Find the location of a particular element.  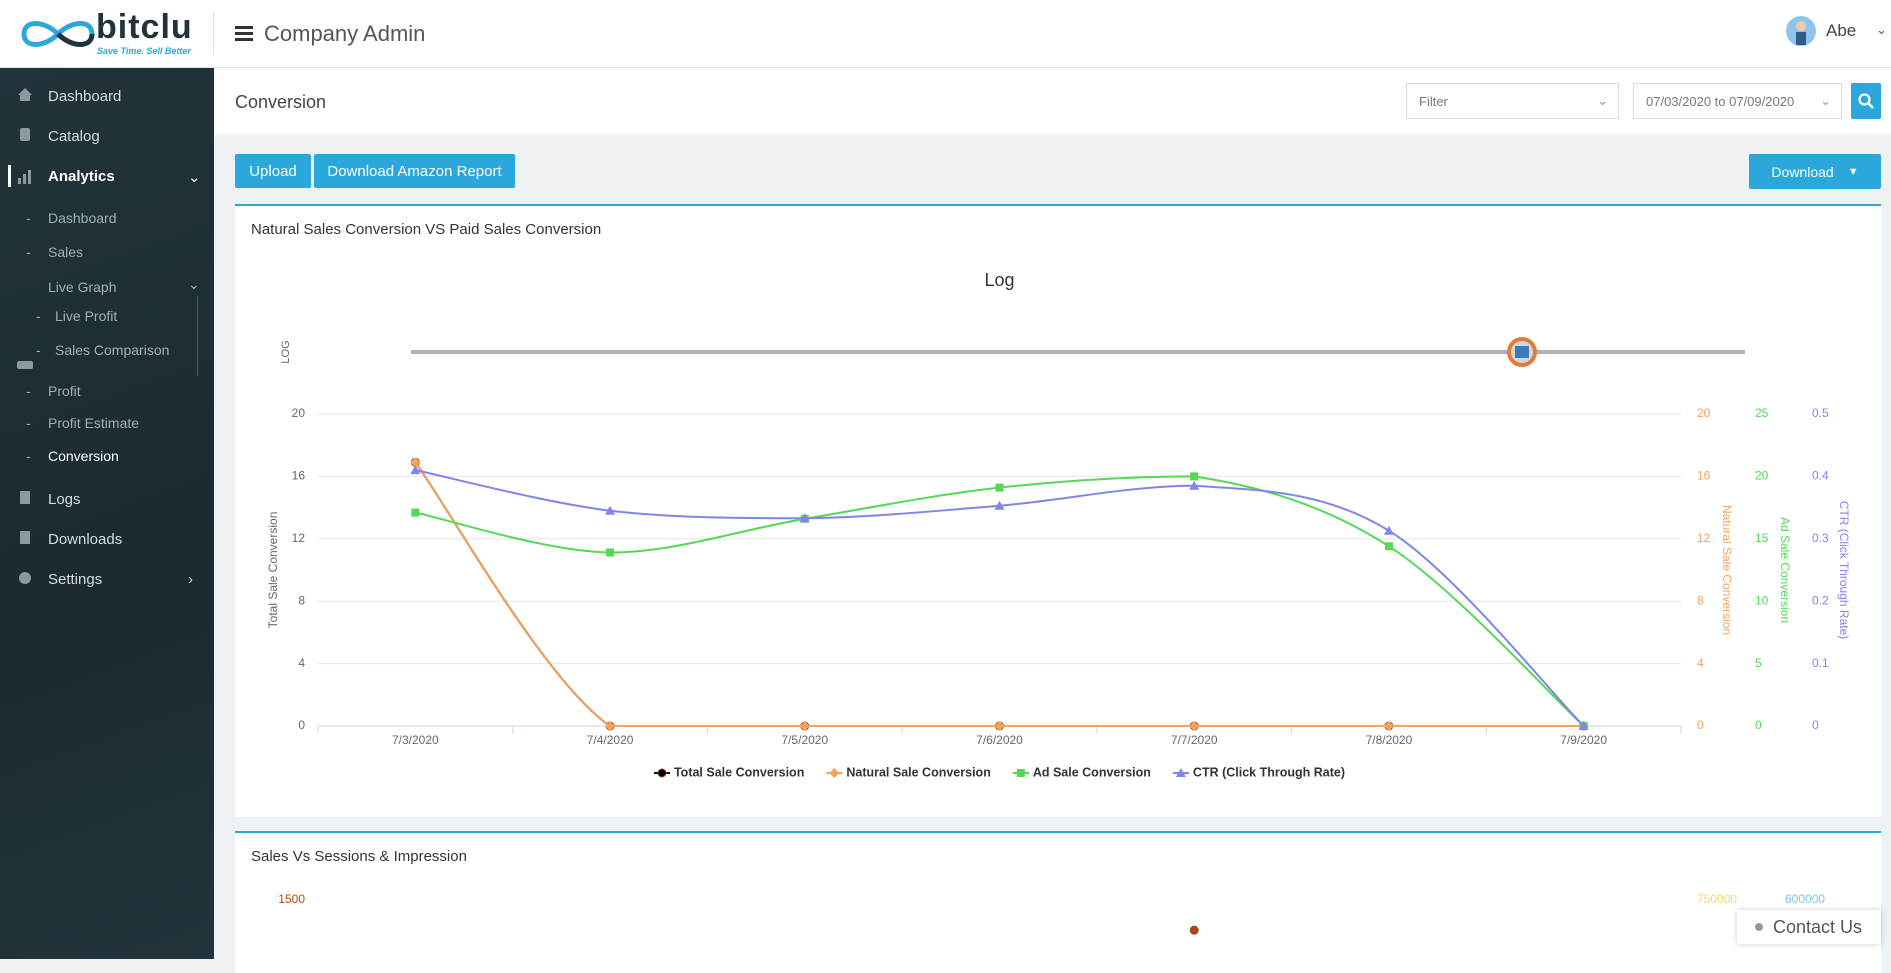

nav-subitem: Sales Comparison is located at coordinates (112, 350).